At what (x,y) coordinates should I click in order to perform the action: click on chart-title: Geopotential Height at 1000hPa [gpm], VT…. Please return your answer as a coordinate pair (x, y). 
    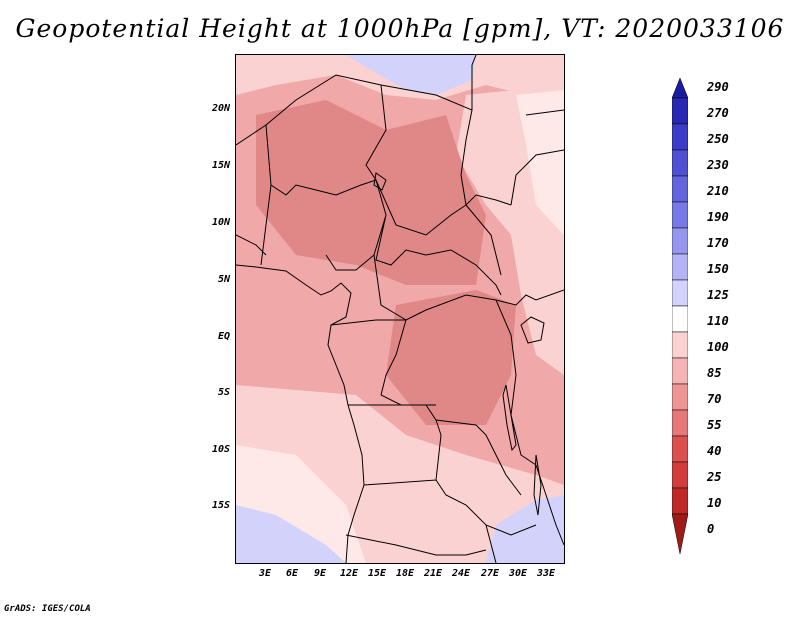
    Looking at the image, I should click on (400, 28).